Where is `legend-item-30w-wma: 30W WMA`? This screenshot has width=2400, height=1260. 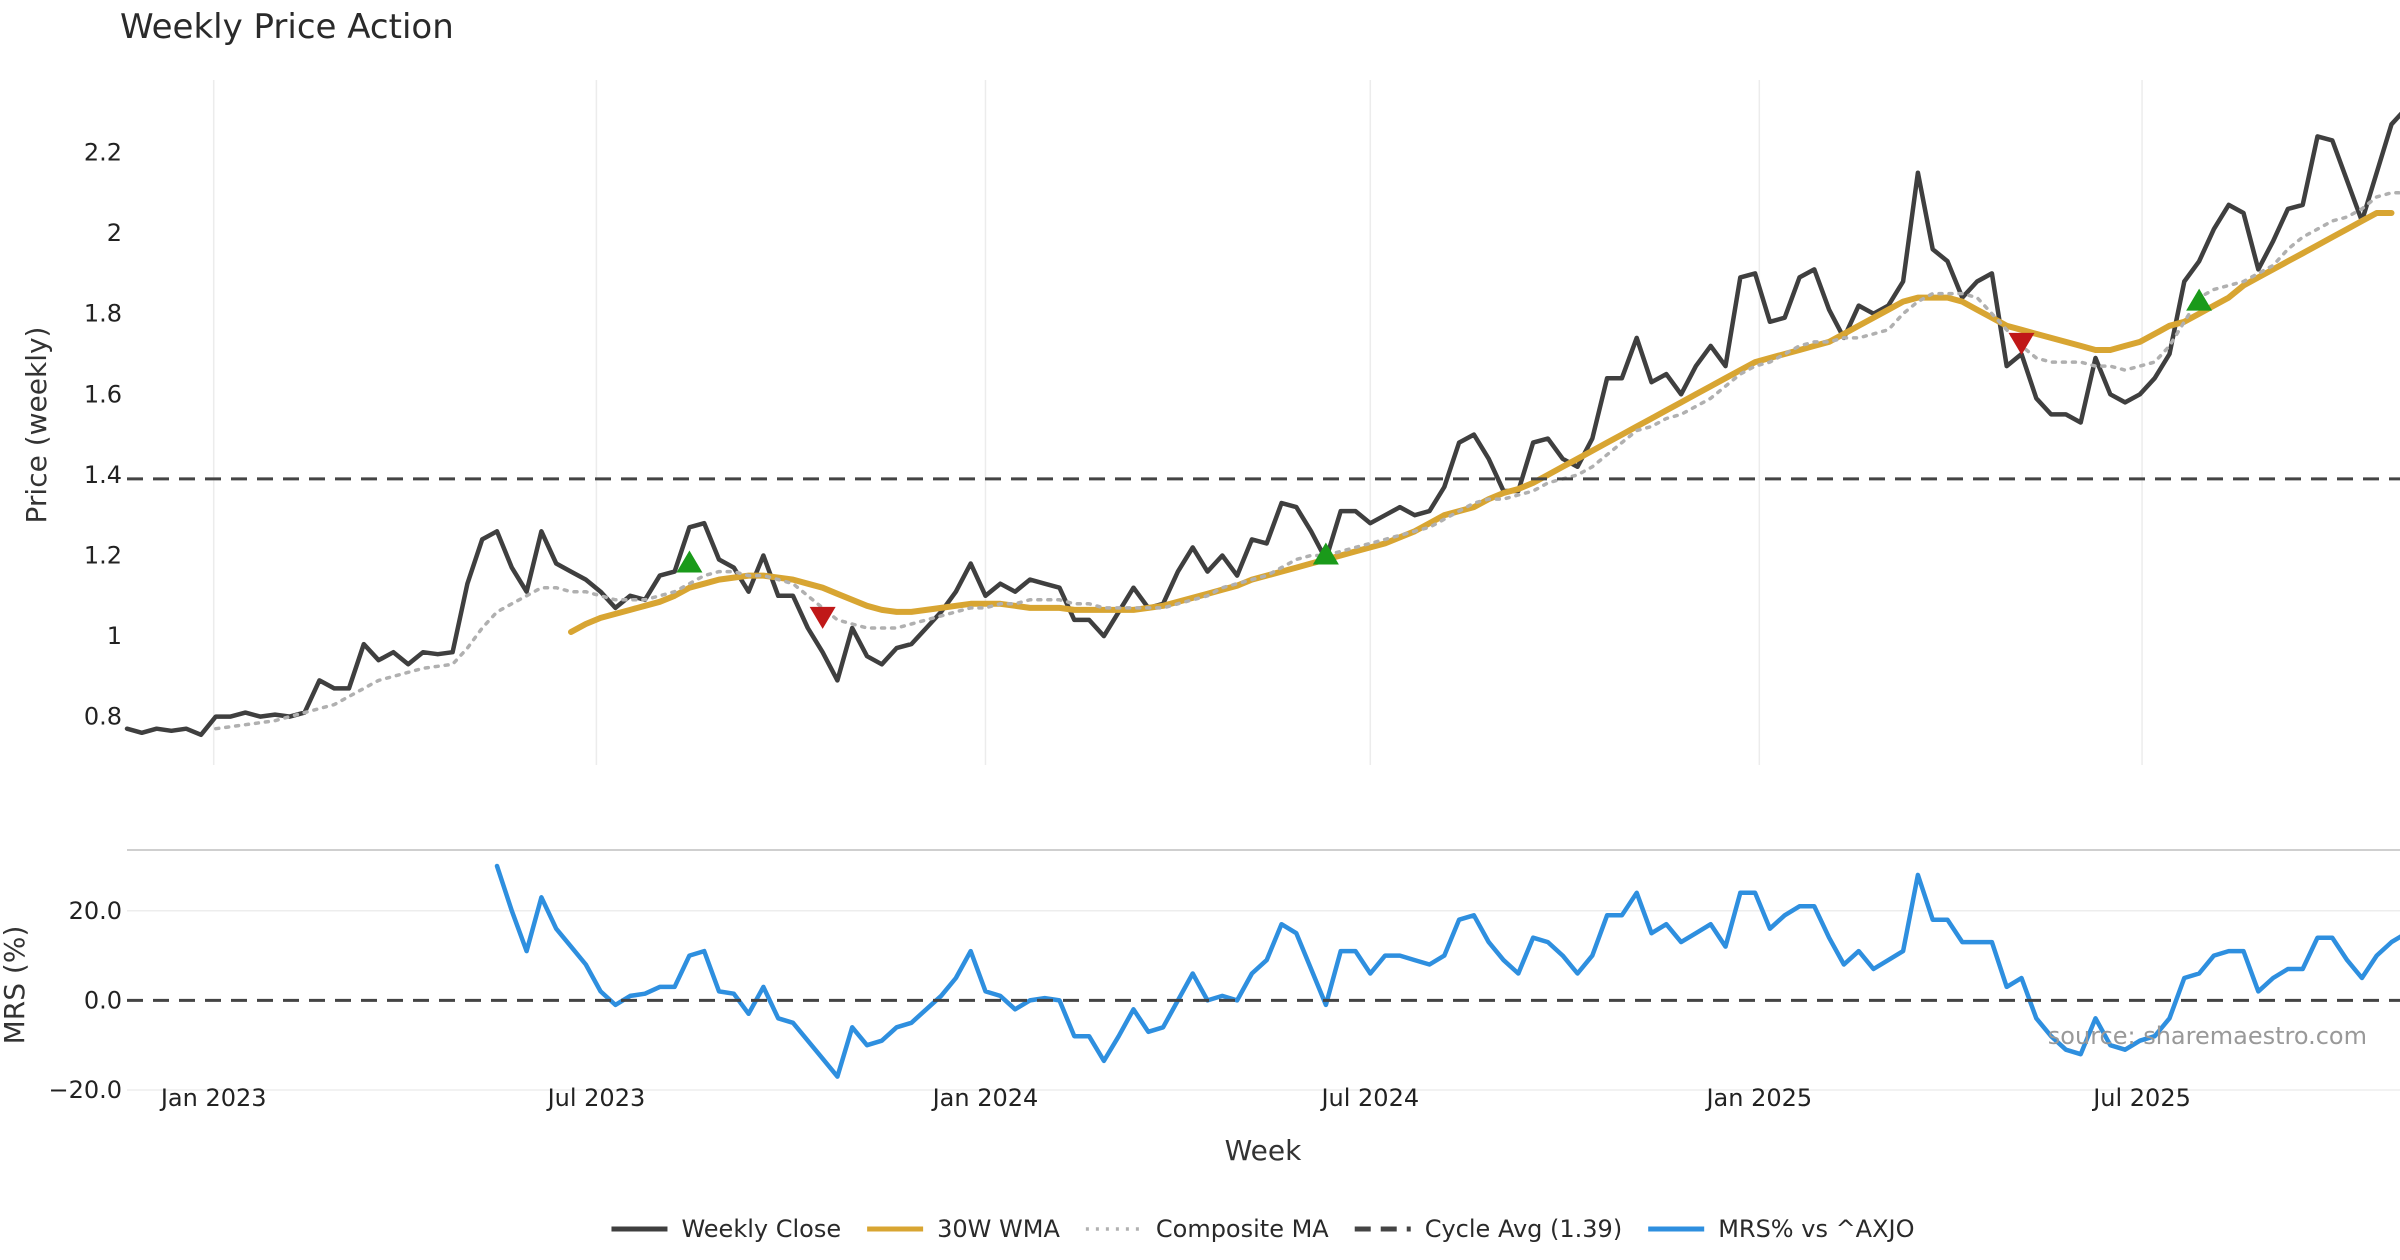 legend-item-30w-wma: 30W WMA is located at coordinates (963, 1229).